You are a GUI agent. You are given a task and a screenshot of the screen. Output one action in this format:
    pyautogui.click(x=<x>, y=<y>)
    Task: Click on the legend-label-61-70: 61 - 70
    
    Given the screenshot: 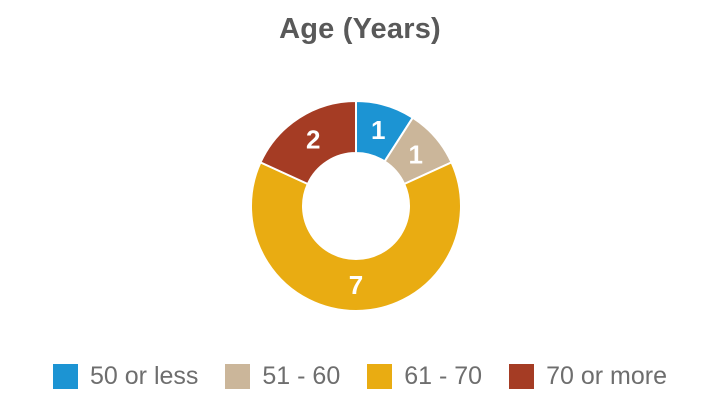 What is the action you would take?
    pyautogui.click(x=443, y=376)
    